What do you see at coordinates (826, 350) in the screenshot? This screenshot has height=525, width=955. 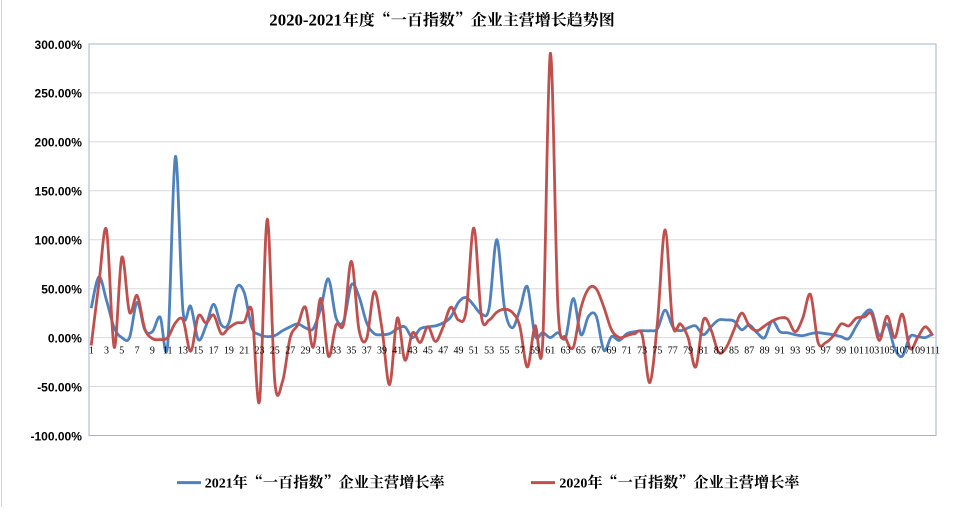 I see `svg-text: 97` at bounding box center [826, 350].